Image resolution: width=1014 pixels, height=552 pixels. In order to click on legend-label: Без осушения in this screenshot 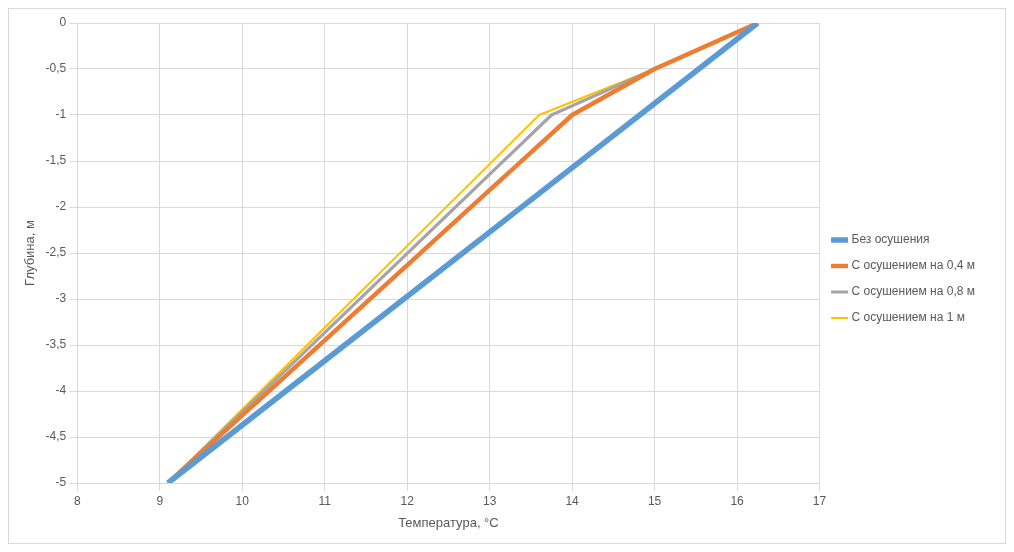, I will do `click(890, 239)`.